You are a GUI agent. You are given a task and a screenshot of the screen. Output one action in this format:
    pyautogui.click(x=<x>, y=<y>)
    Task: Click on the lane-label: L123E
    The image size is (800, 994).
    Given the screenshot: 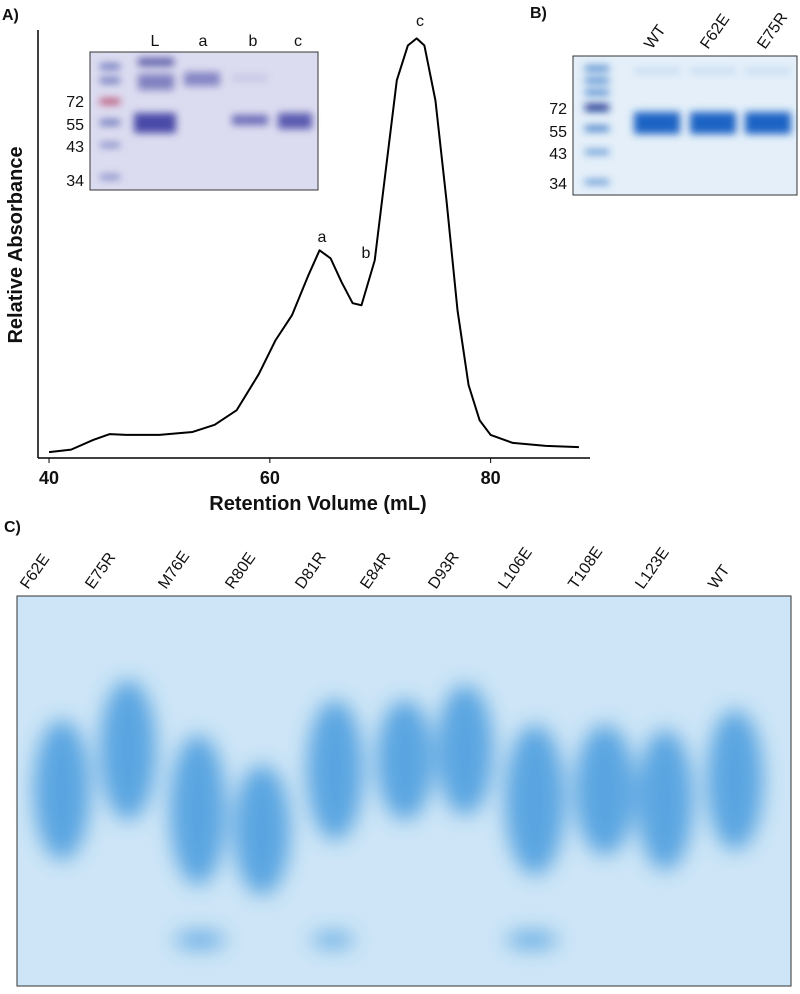 What is the action you would take?
    pyautogui.click(x=652, y=569)
    